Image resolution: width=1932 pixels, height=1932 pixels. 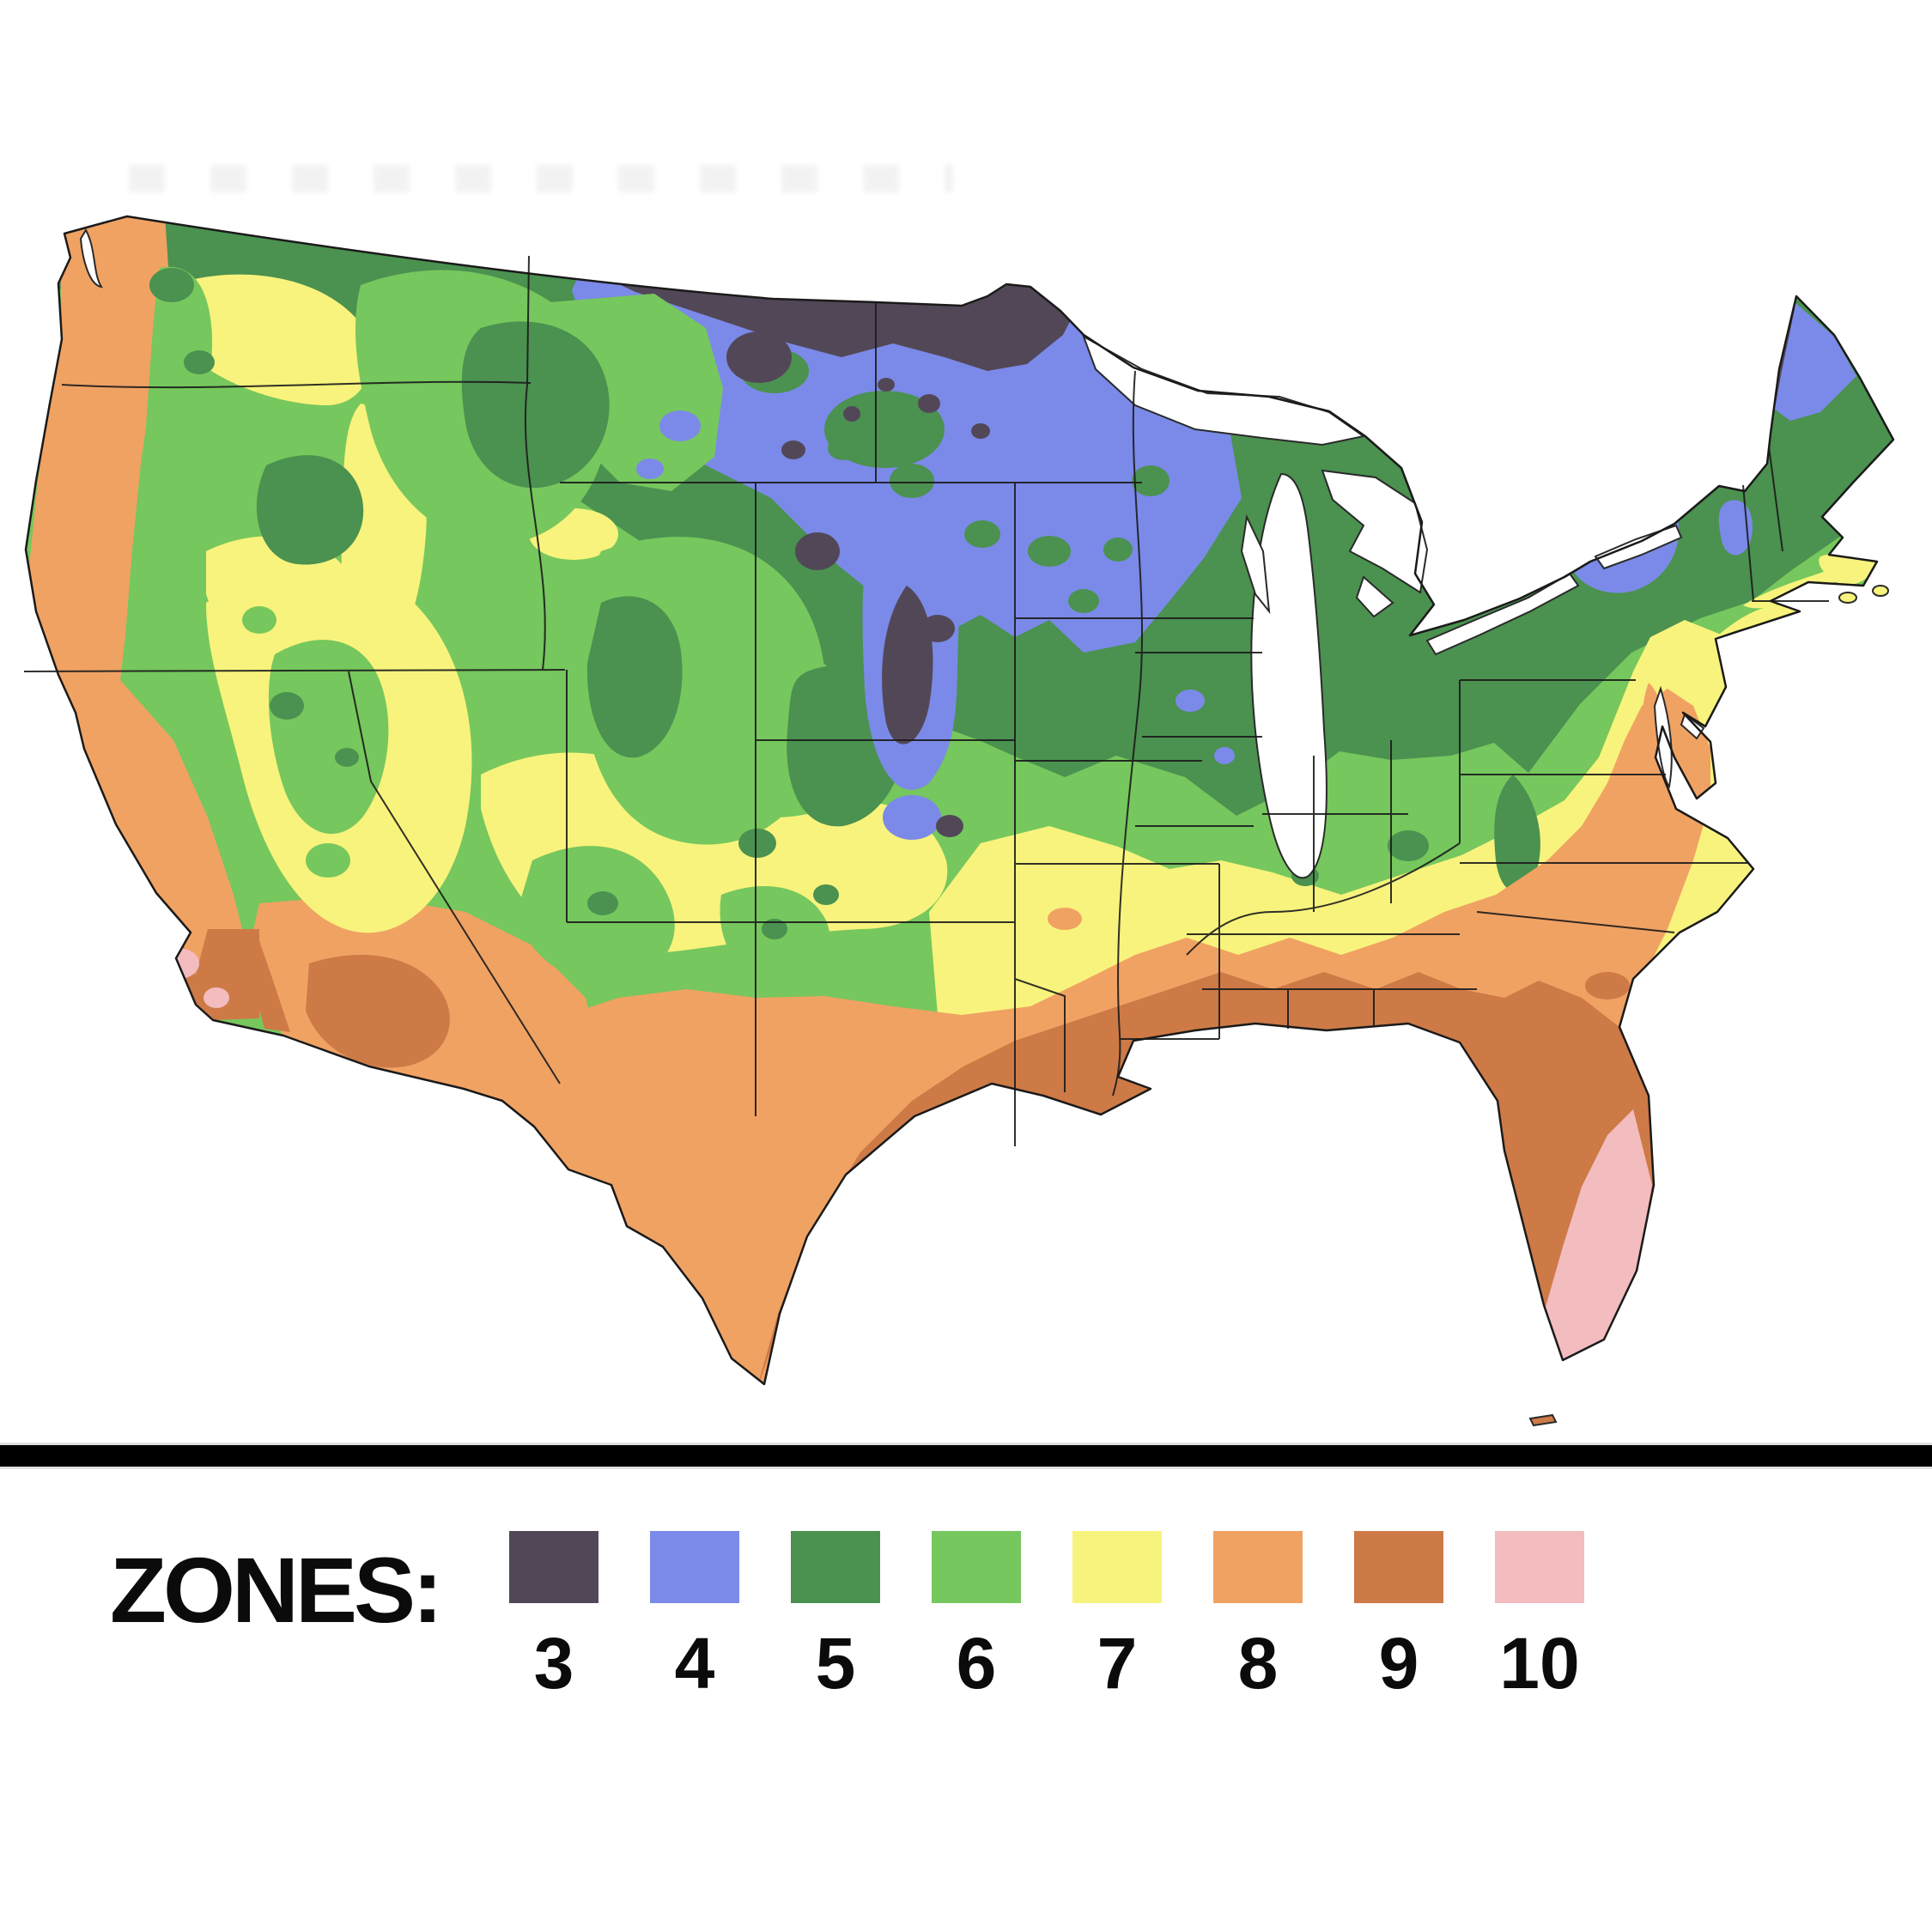 What do you see at coordinates (1382, 607) in the screenshot?
I see `great-lakes` at bounding box center [1382, 607].